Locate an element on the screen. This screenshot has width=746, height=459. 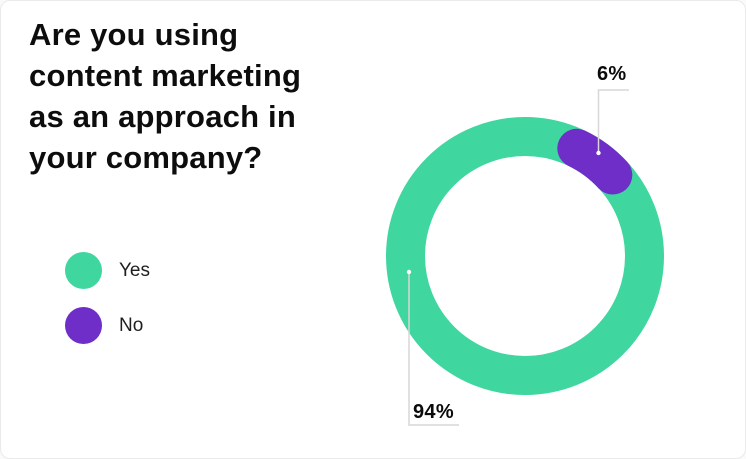
callout-line-yes is located at coordinates (433, 349).